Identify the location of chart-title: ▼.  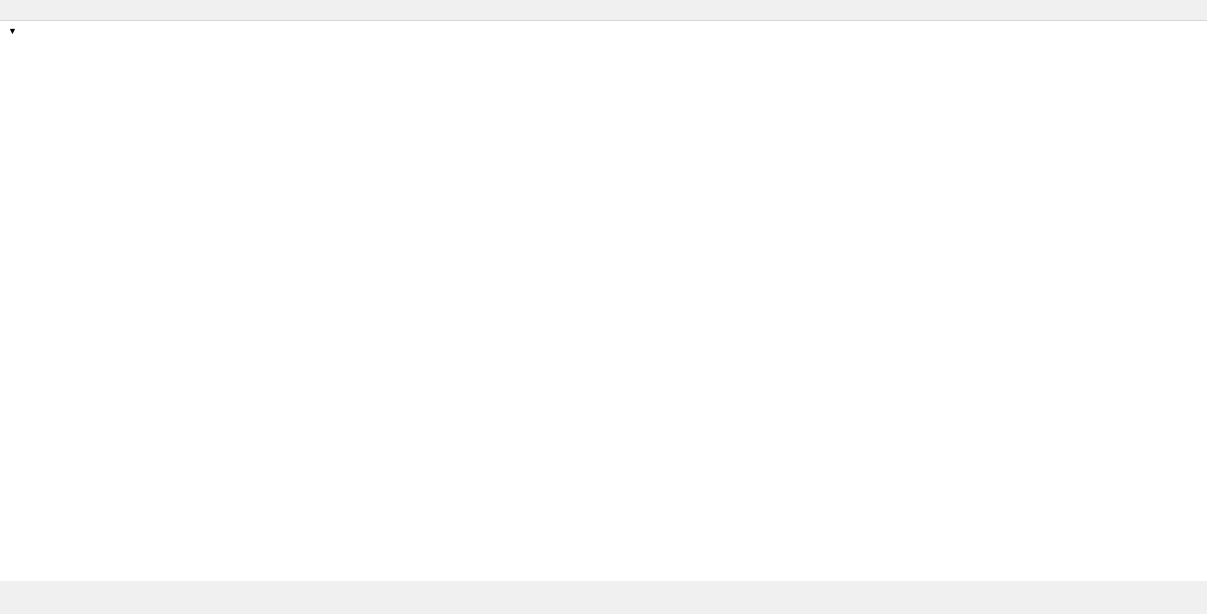
(18, 32).